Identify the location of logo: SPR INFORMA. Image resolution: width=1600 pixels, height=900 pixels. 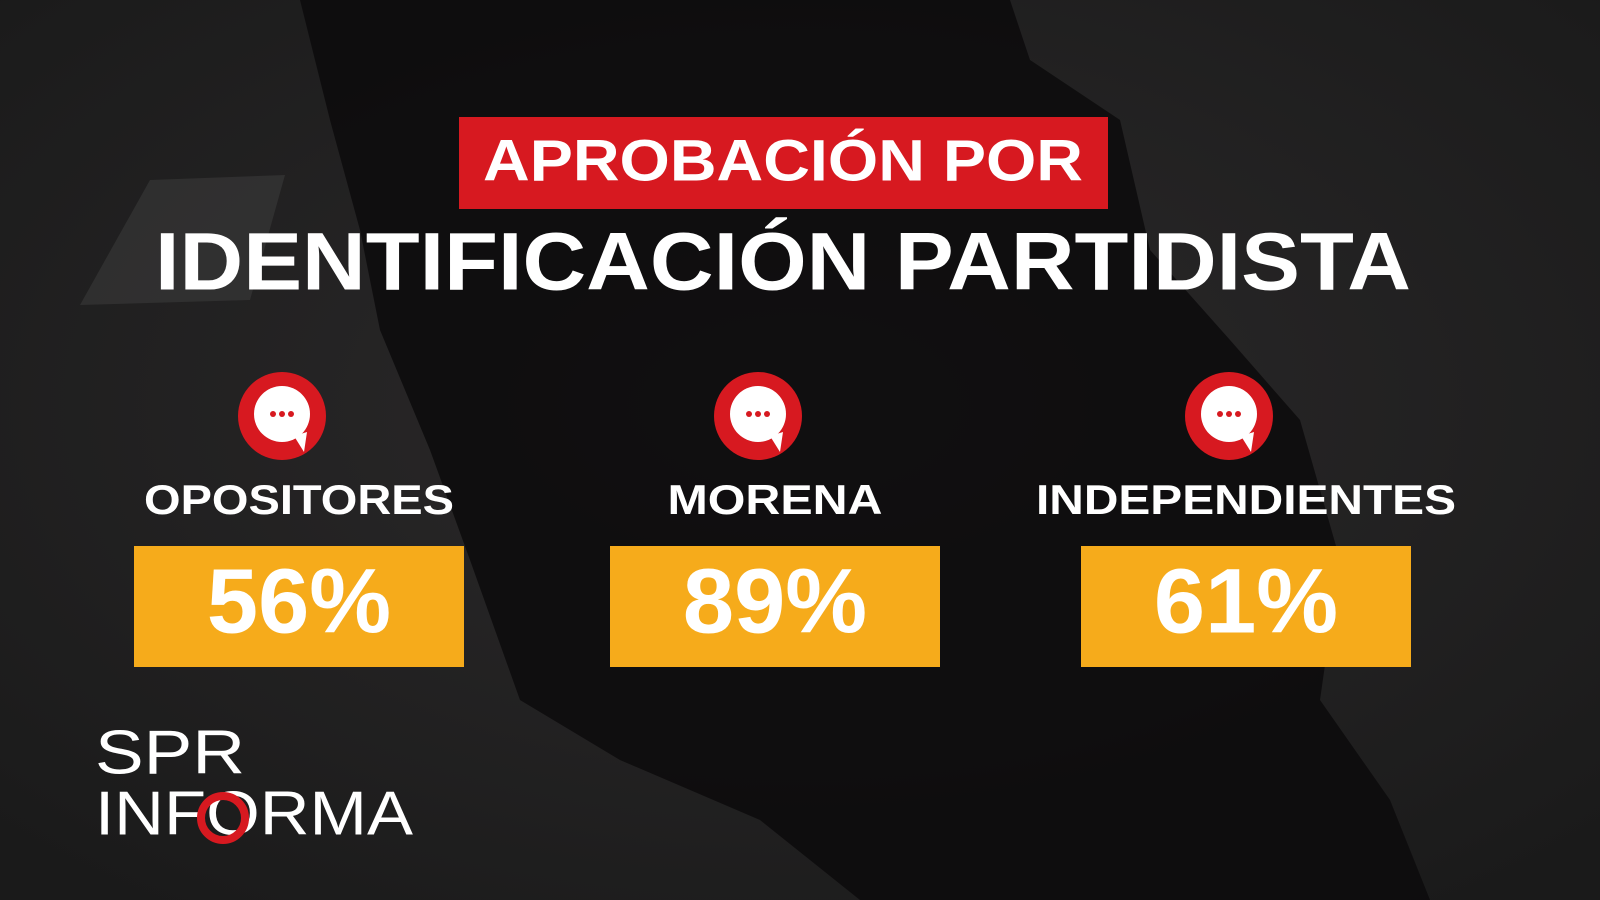
(254, 783).